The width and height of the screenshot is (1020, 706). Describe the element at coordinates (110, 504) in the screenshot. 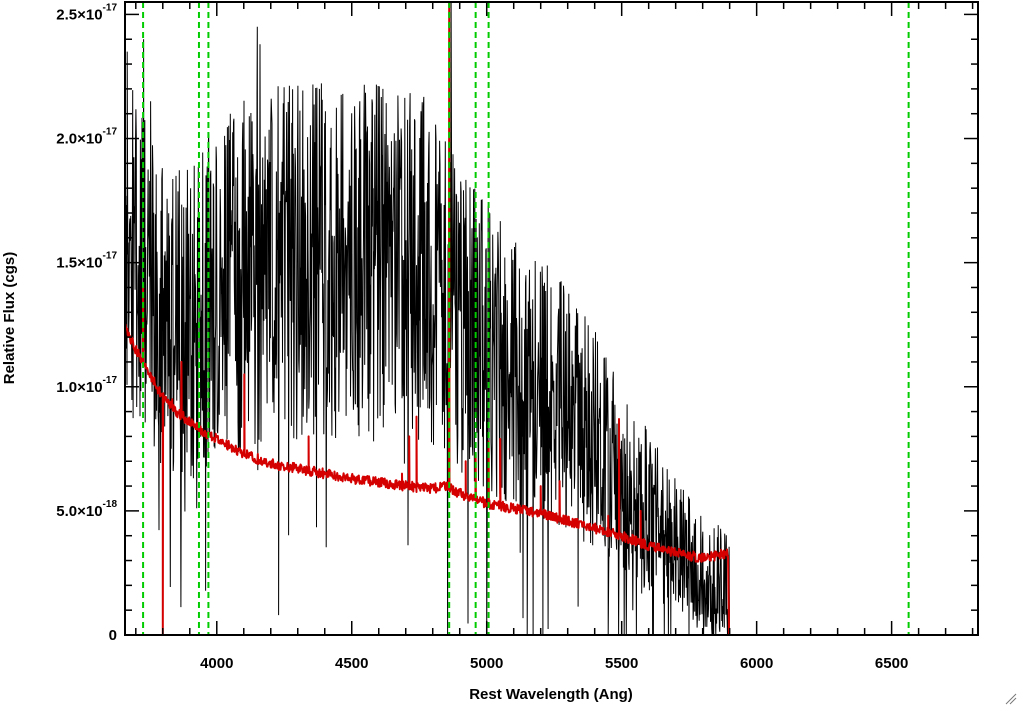

I see `y-tick-exponent: -18` at that location.